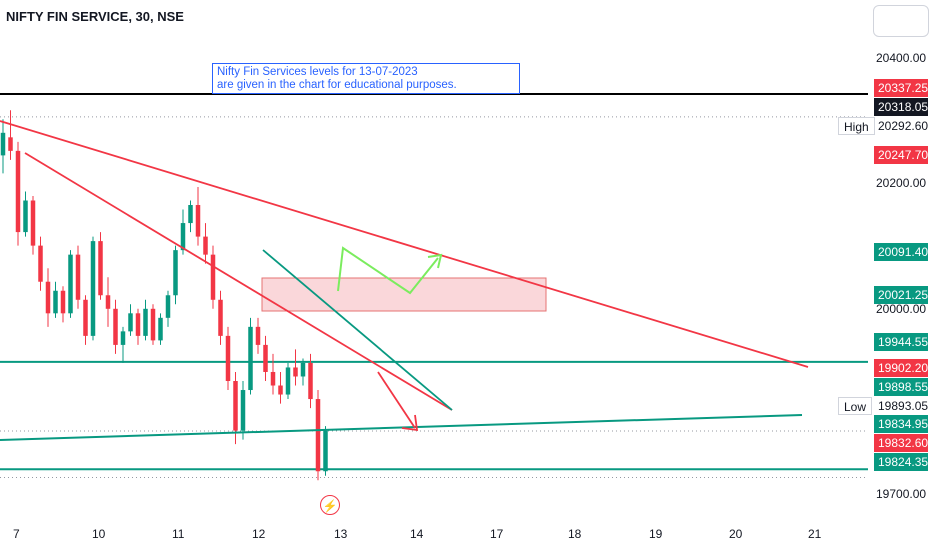 This screenshot has height=550, width=932. I want to click on top-right-panel, so click(901, 21).